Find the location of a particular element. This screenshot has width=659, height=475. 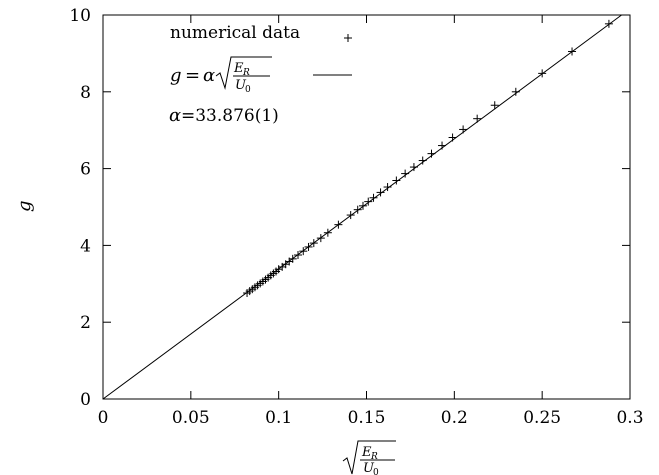

y-axis-label: g is located at coordinates (24, 206).